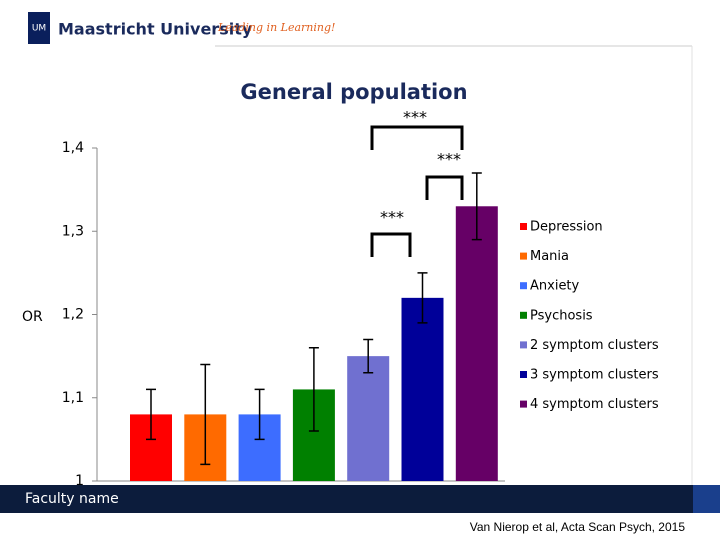 The image size is (720, 544). I want to click on citation: Van Nierop et al, Acta Scan Psych, 2015, so click(578, 527).